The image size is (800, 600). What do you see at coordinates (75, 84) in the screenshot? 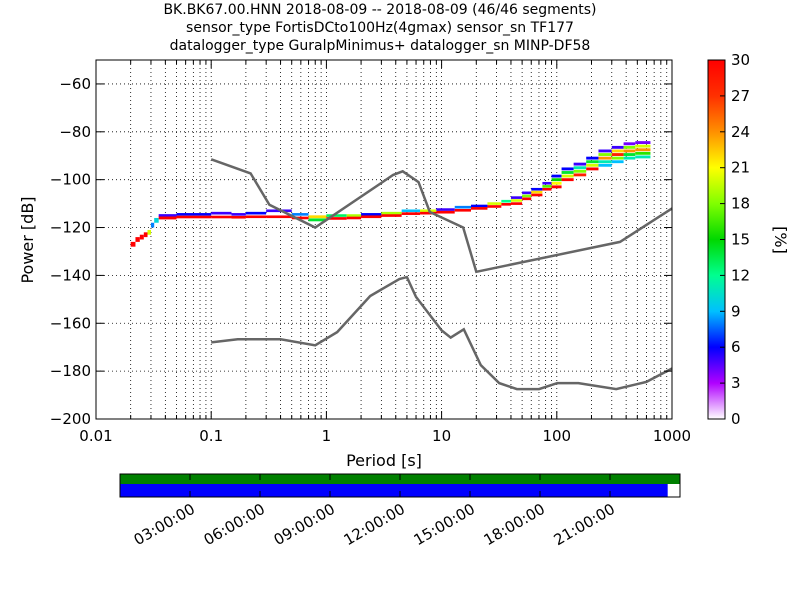
I see `y-tick-label: −60` at bounding box center [75, 84].